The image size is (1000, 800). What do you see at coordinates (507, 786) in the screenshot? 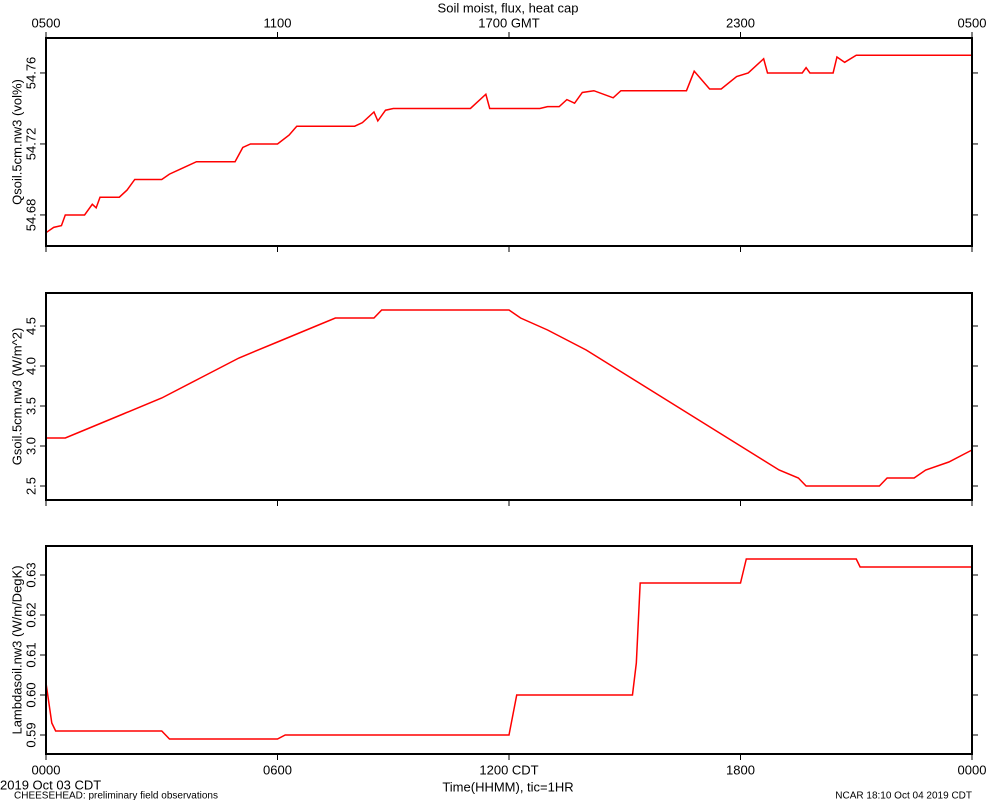
I see `x-axis-label: Time(HHMM), tic=1HR` at bounding box center [507, 786].